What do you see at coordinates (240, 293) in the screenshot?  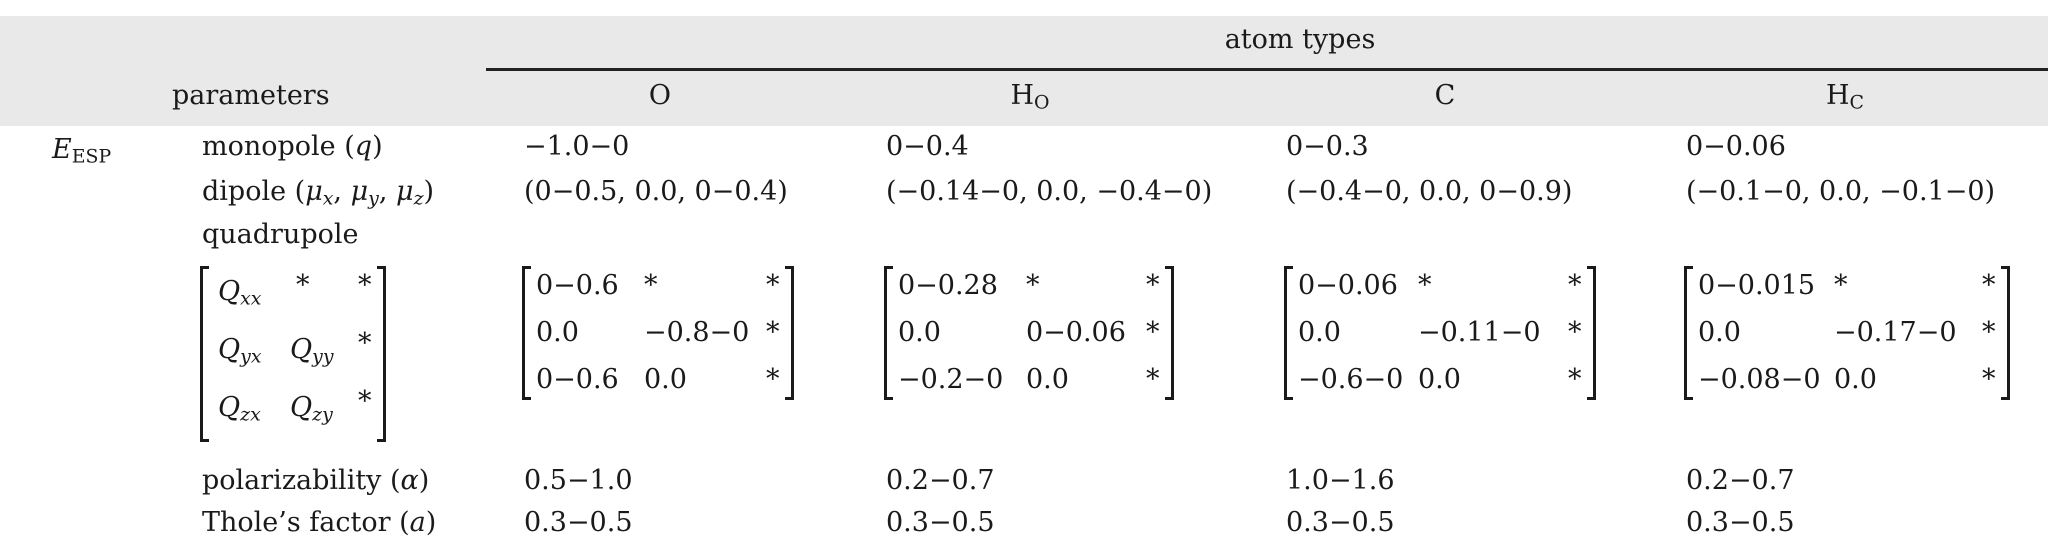 I see `legend-cell-qxx: Qxx` at bounding box center [240, 293].